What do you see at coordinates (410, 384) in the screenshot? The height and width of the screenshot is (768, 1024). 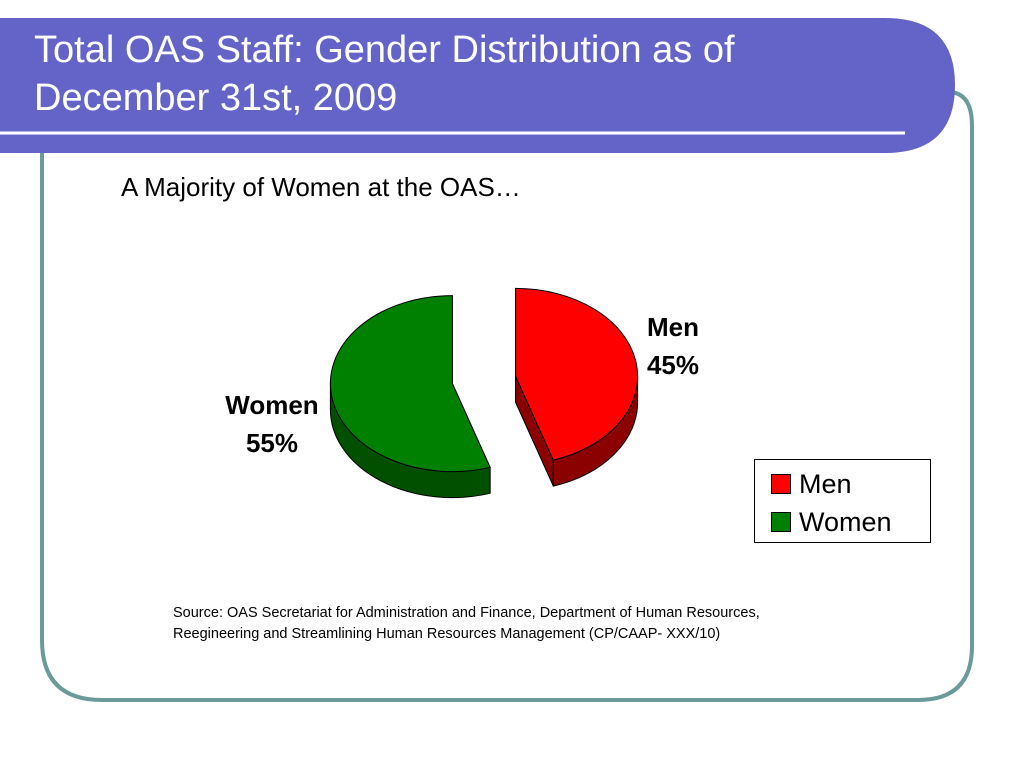 I see `pie-slice-women-top` at bounding box center [410, 384].